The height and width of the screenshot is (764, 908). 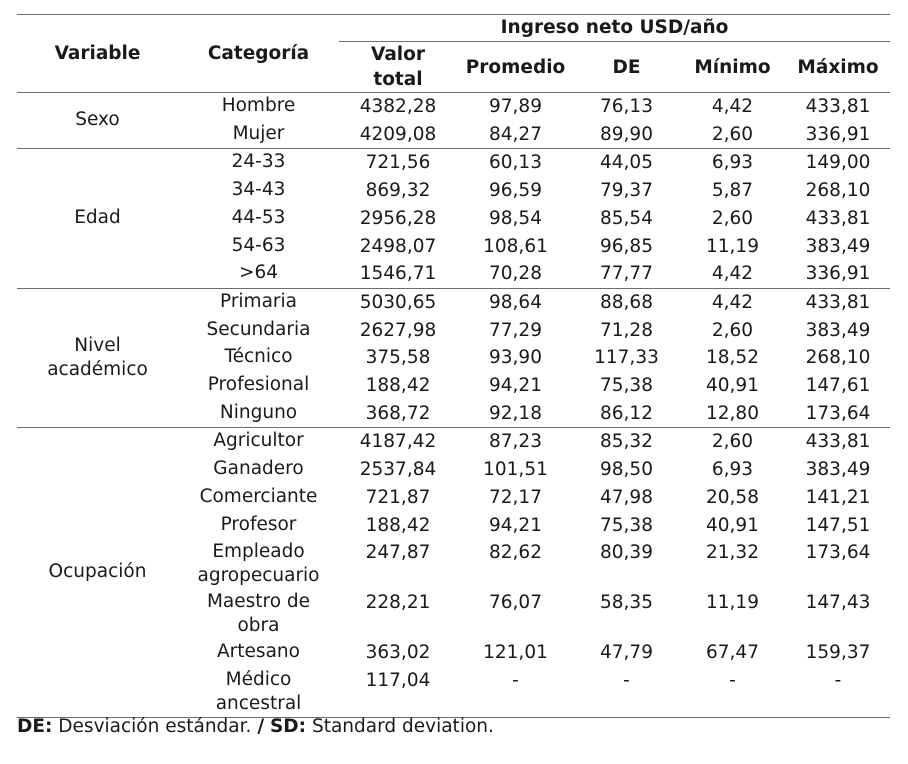 I want to click on value-cell: 117,33, so click(x=626, y=358).